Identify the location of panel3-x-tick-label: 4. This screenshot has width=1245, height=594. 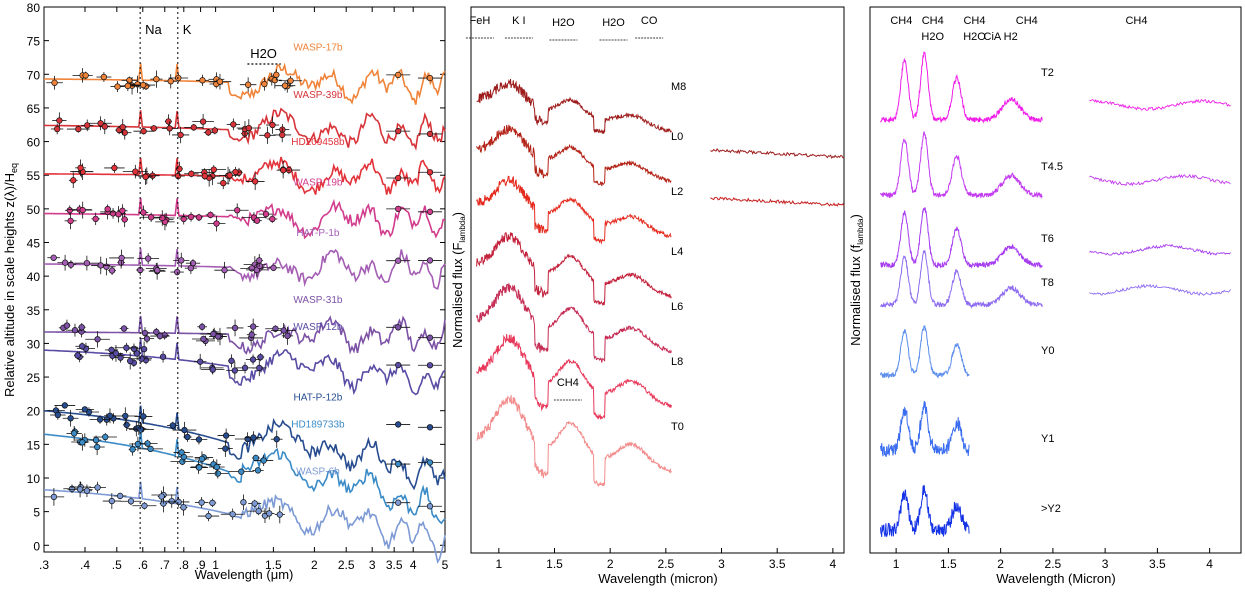
(1209, 564).